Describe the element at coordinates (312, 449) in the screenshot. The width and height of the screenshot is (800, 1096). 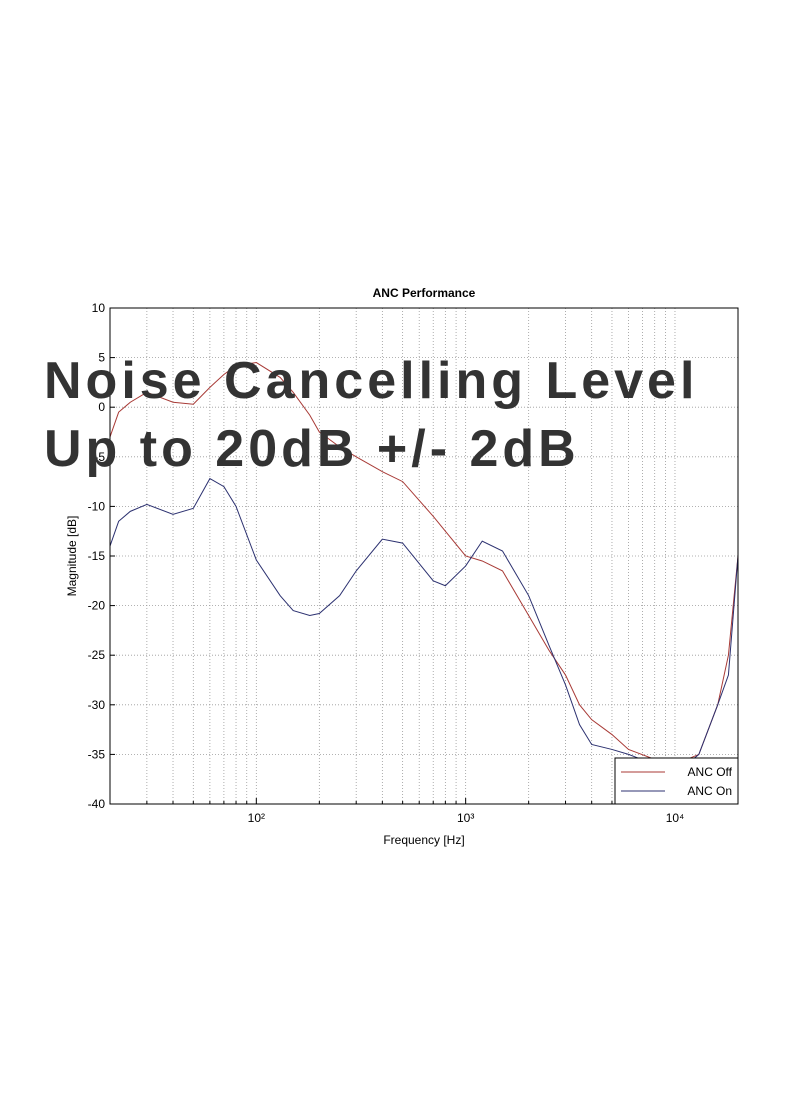
I see `subheadline: Up to 20dB +/- 2dB` at that location.